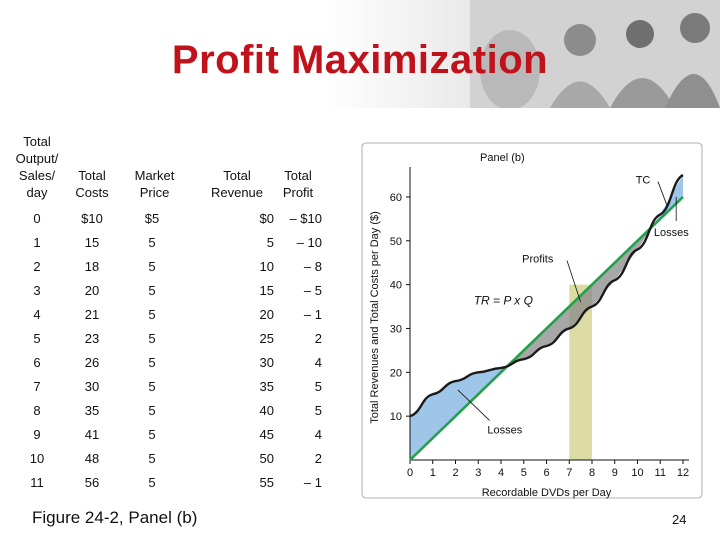  What do you see at coordinates (37, 410) in the screenshot?
I see `cell-output: 8` at bounding box center [37, 410].